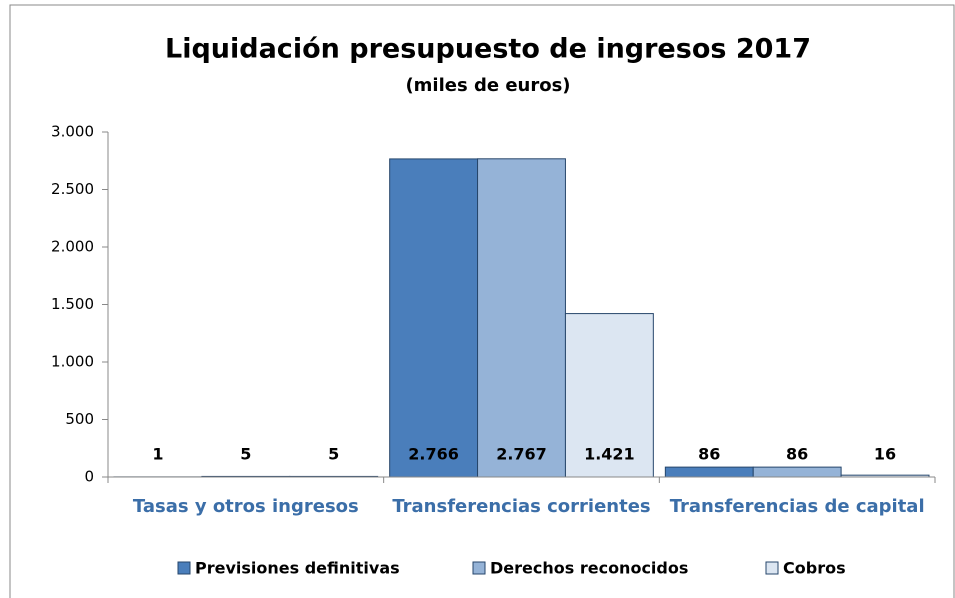 The image size is (955, 598). I want to click on x-tick-label: Transferencias corrientes, so click(521, 506).